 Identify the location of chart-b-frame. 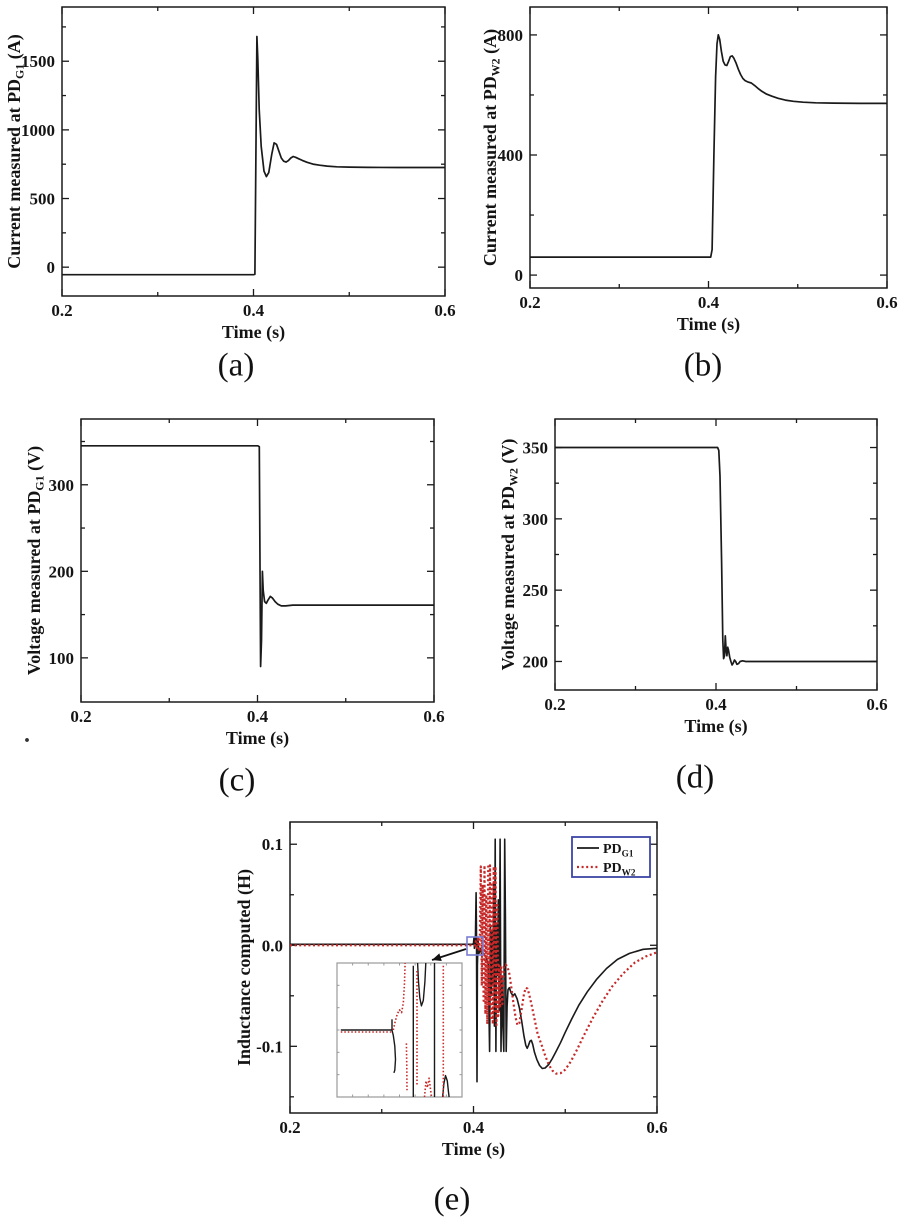
(708, 147).